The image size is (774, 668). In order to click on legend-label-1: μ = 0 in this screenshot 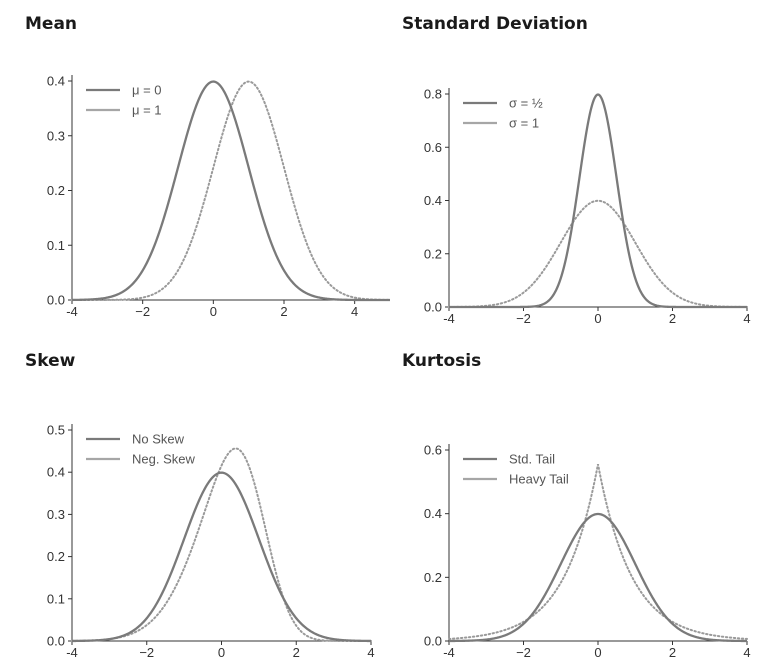, I will do `click(147, 90)`.